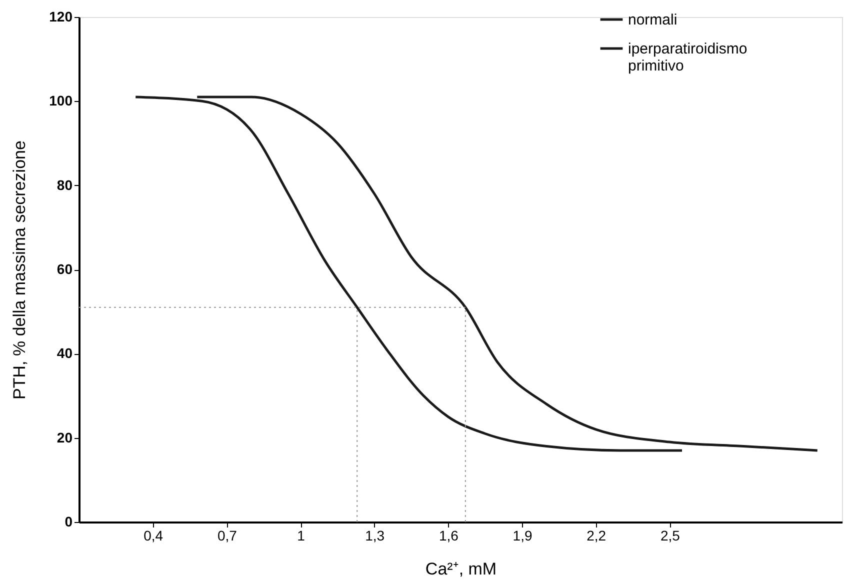 The width and height of the screenshot is (852, 587). Describe the element at coordinates (64, 184) in the screenshot. I see `y-tick-label: 80` at that location.